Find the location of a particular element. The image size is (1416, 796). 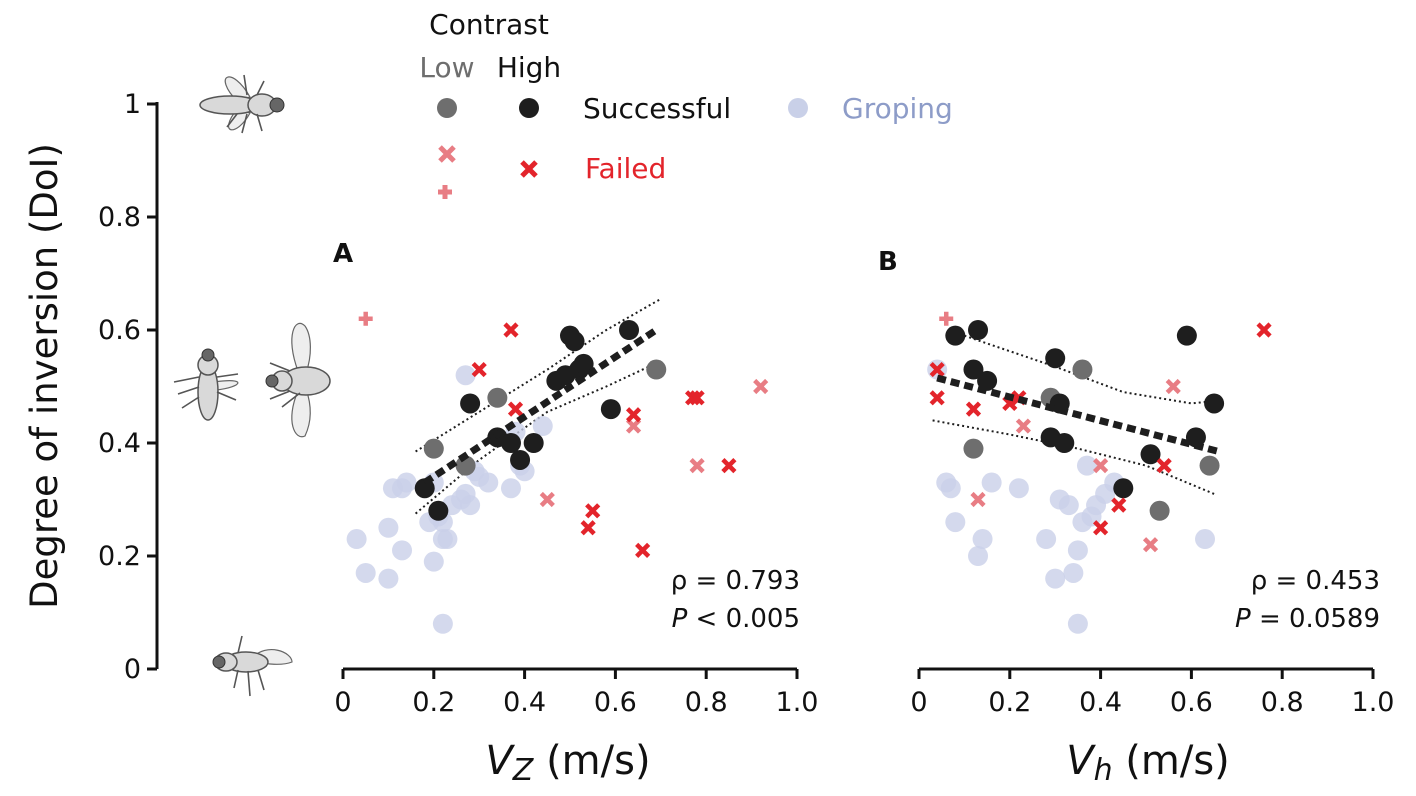

panel-b-p-value: P = 0.0589 is located at coordinates (1307, 619).